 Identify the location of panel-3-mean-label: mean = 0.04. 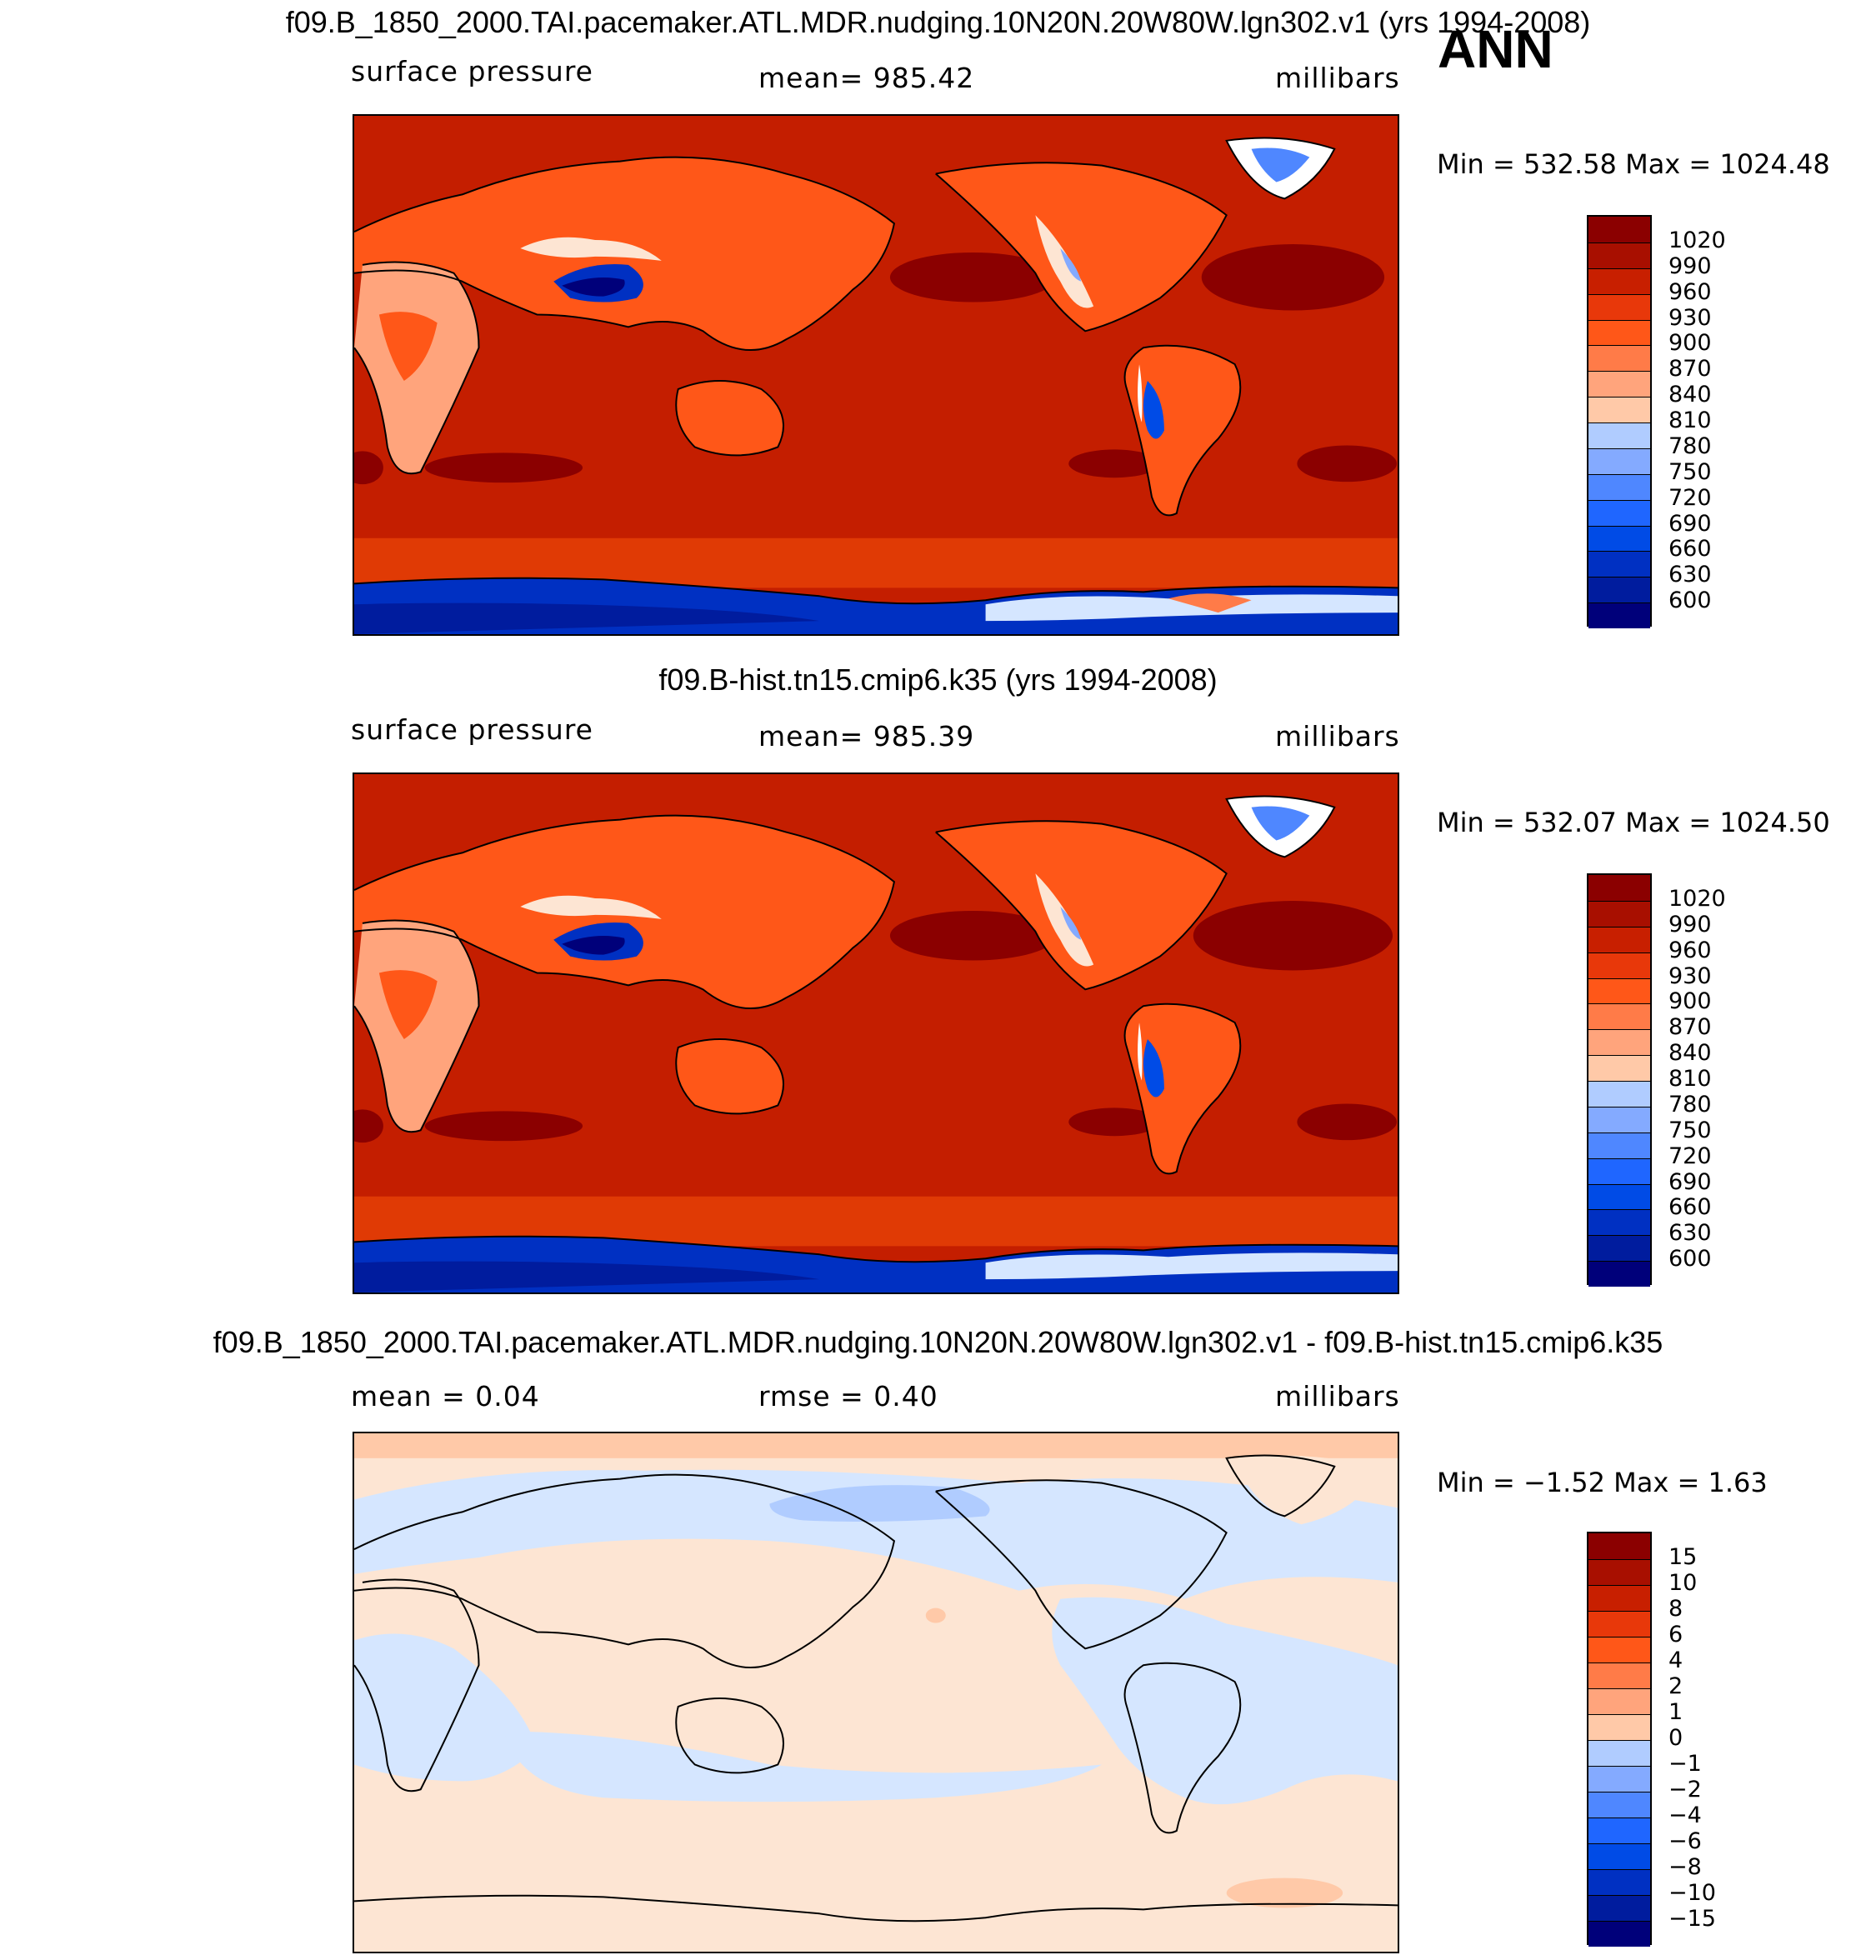
(445, 1396).